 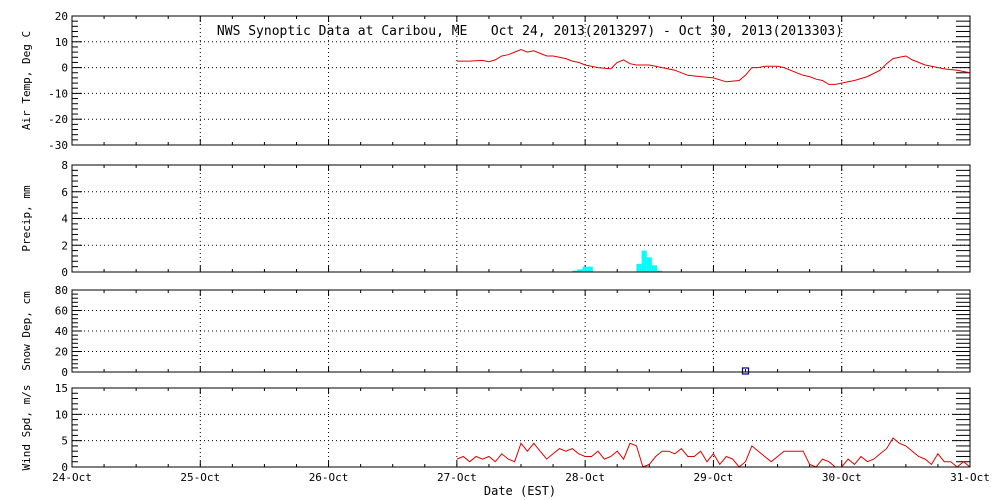 What do you see at coordinates (585, 477) in the screenshot?
I see `x-tick-label: 28-Oct` at bounding box center [585, 477].